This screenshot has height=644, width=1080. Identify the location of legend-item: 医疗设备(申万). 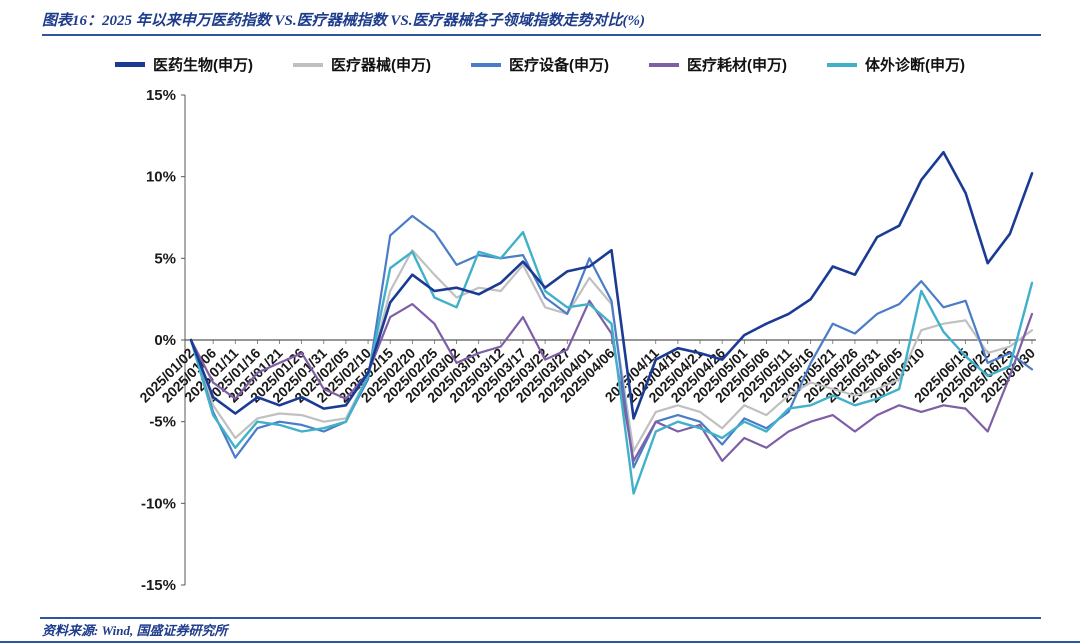
(540, 64).